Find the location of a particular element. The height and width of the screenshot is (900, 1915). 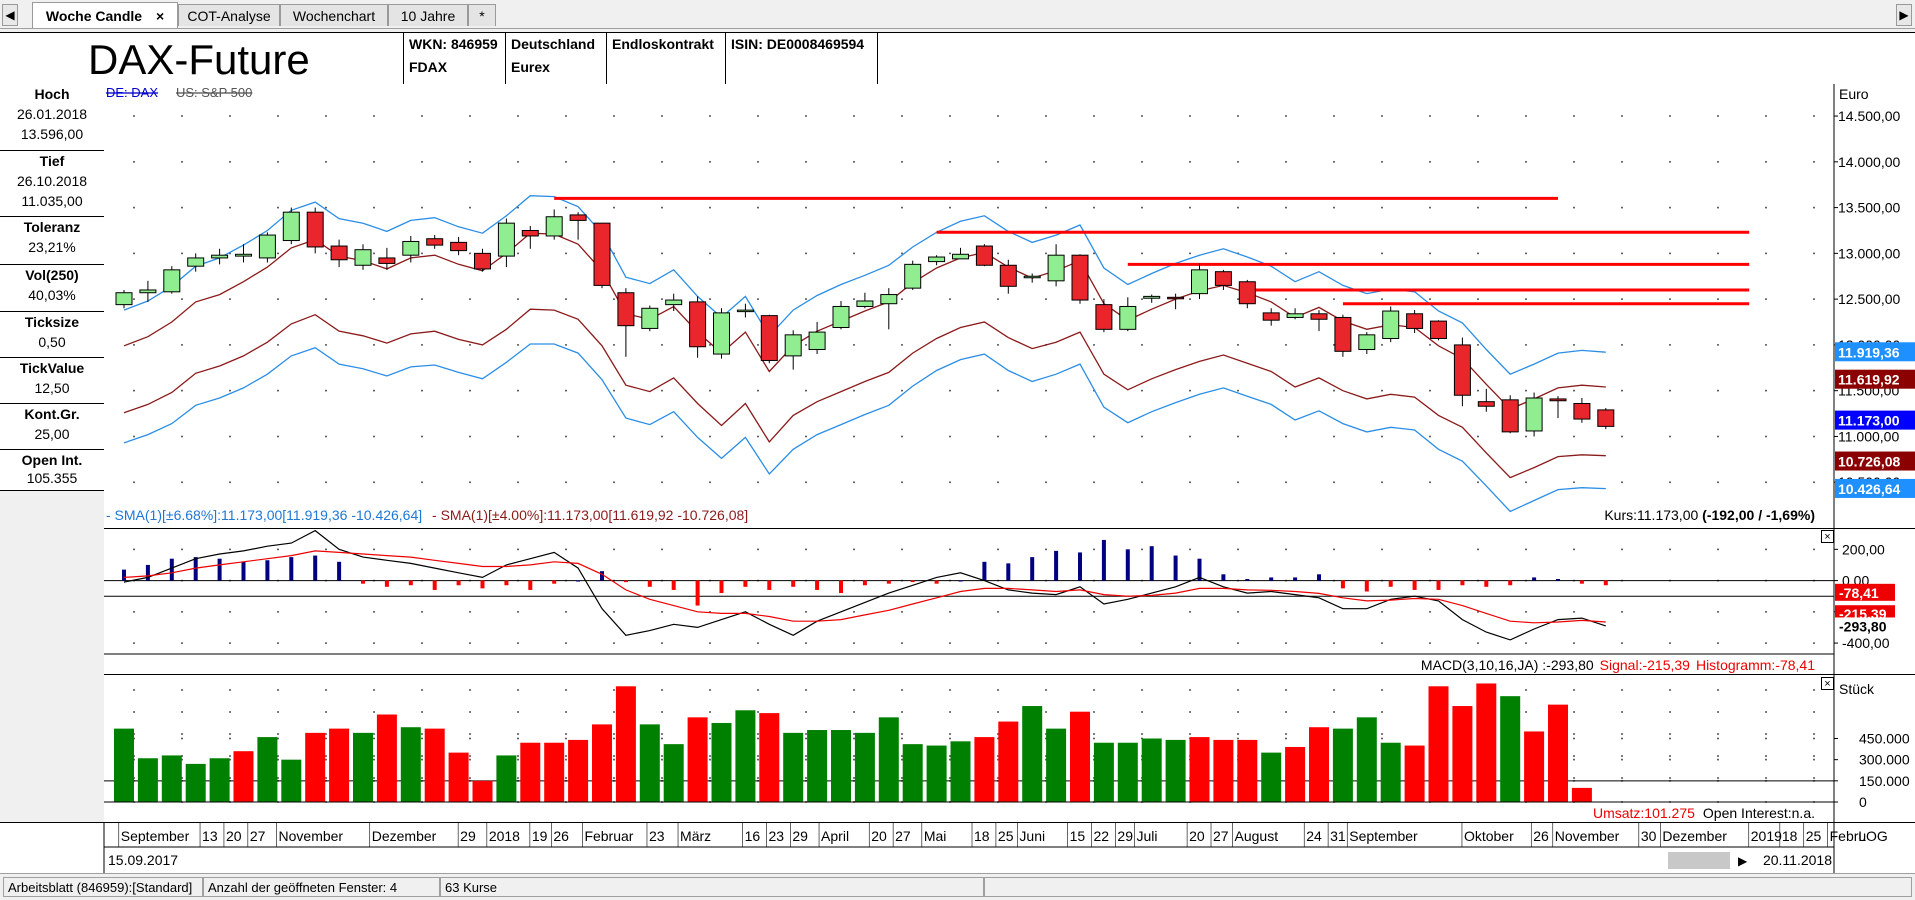

stat-tief-date: 26.10.2018 is located at coordinates (52, 181).